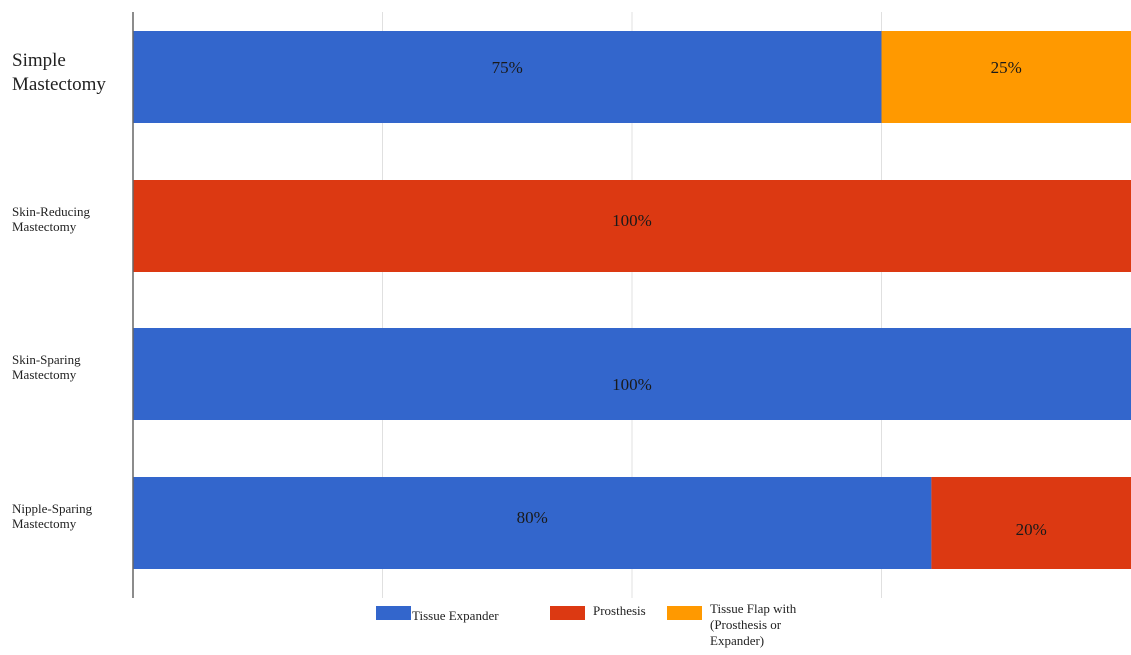  Describe the element at coordinates (619, 610) in the screenshot. I see `legend-label: Prosthesis` at that location.